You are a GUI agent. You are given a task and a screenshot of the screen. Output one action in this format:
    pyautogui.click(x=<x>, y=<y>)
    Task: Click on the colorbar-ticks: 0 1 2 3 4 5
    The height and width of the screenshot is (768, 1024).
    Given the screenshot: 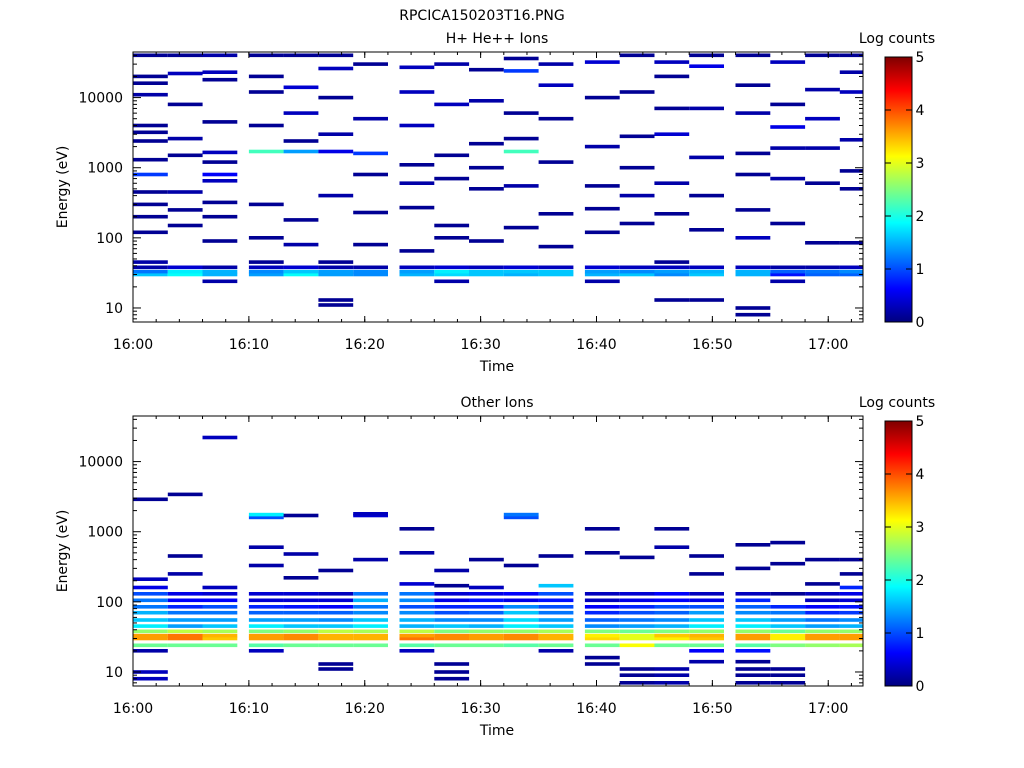 What is the action you would take?
    pyautogui.click(x=905, y=190)
    